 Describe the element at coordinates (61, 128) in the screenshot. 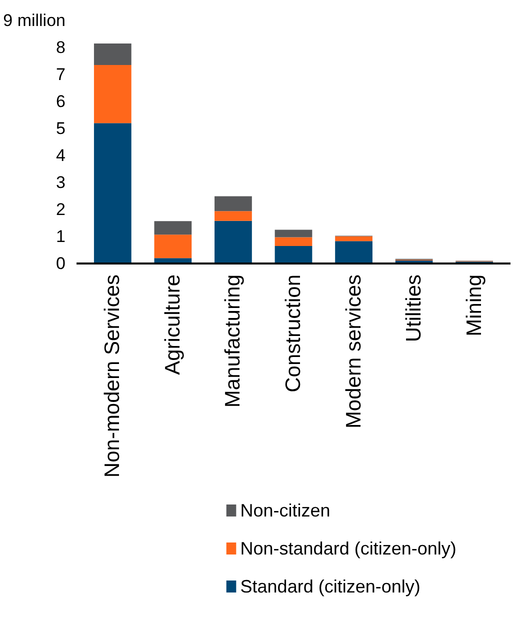

I see `y-tick-label: 5` at that location.